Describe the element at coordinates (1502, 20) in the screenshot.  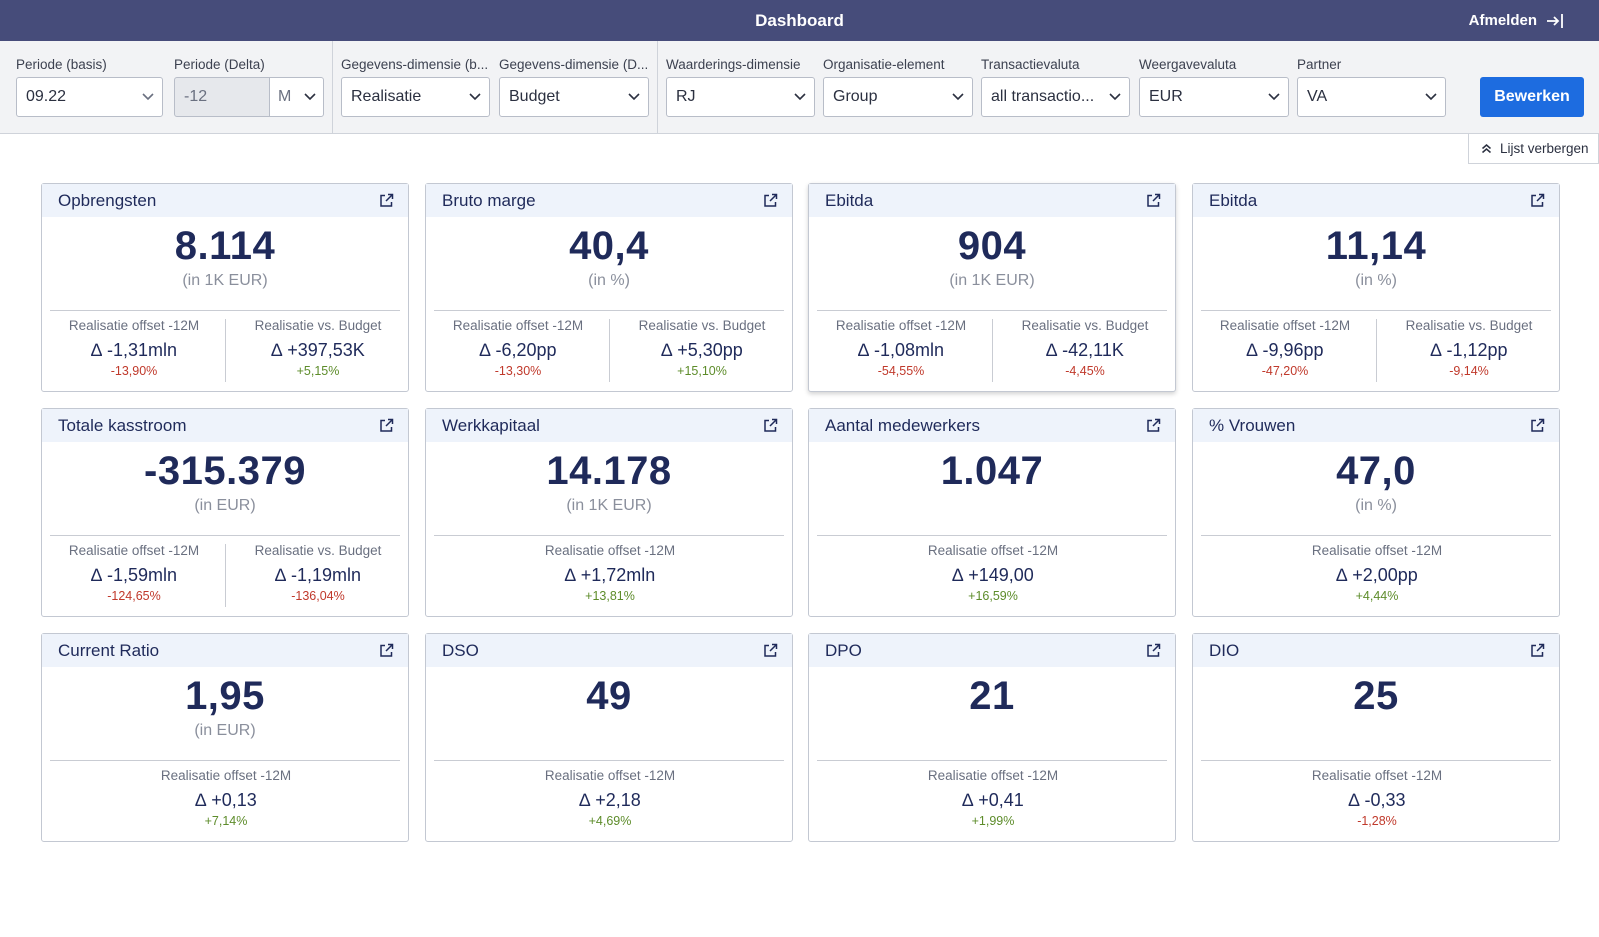
I see `logout-label: Afmelden` at that location.